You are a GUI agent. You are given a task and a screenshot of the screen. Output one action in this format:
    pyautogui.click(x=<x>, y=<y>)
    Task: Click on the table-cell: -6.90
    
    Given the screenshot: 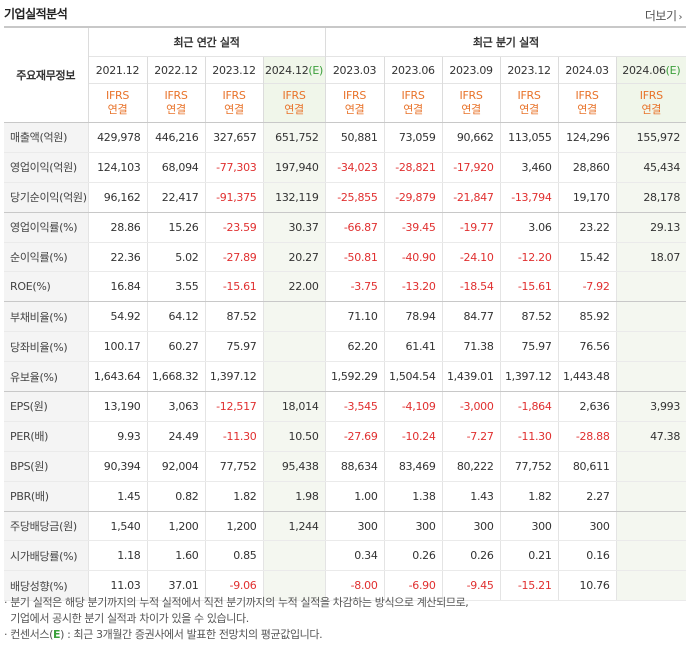 What is the action you would take?
    pyautogui.click(x=413, y=586)
    